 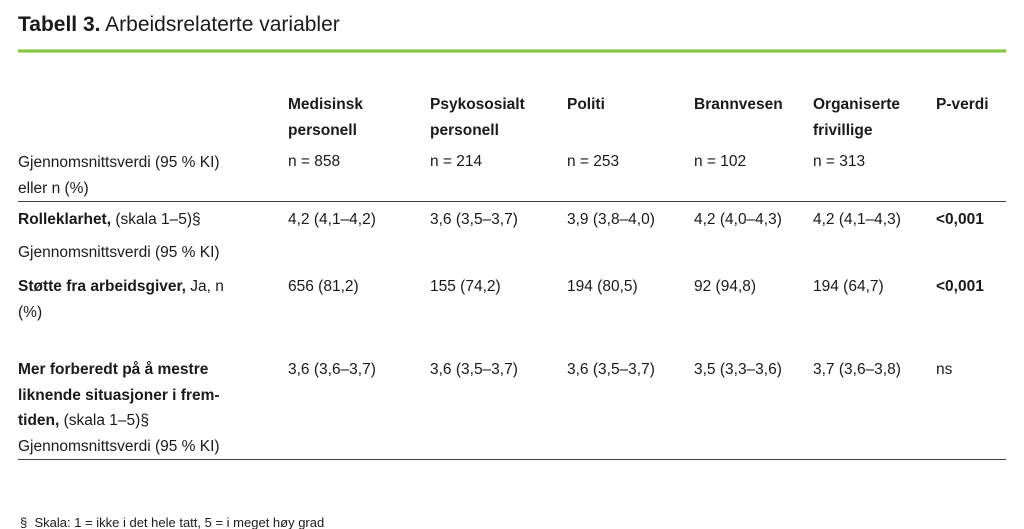 What do you see at coordinates (720, 161) in the screenshot?
I see `column-n: n = 102` at bounding box center [720, 161].